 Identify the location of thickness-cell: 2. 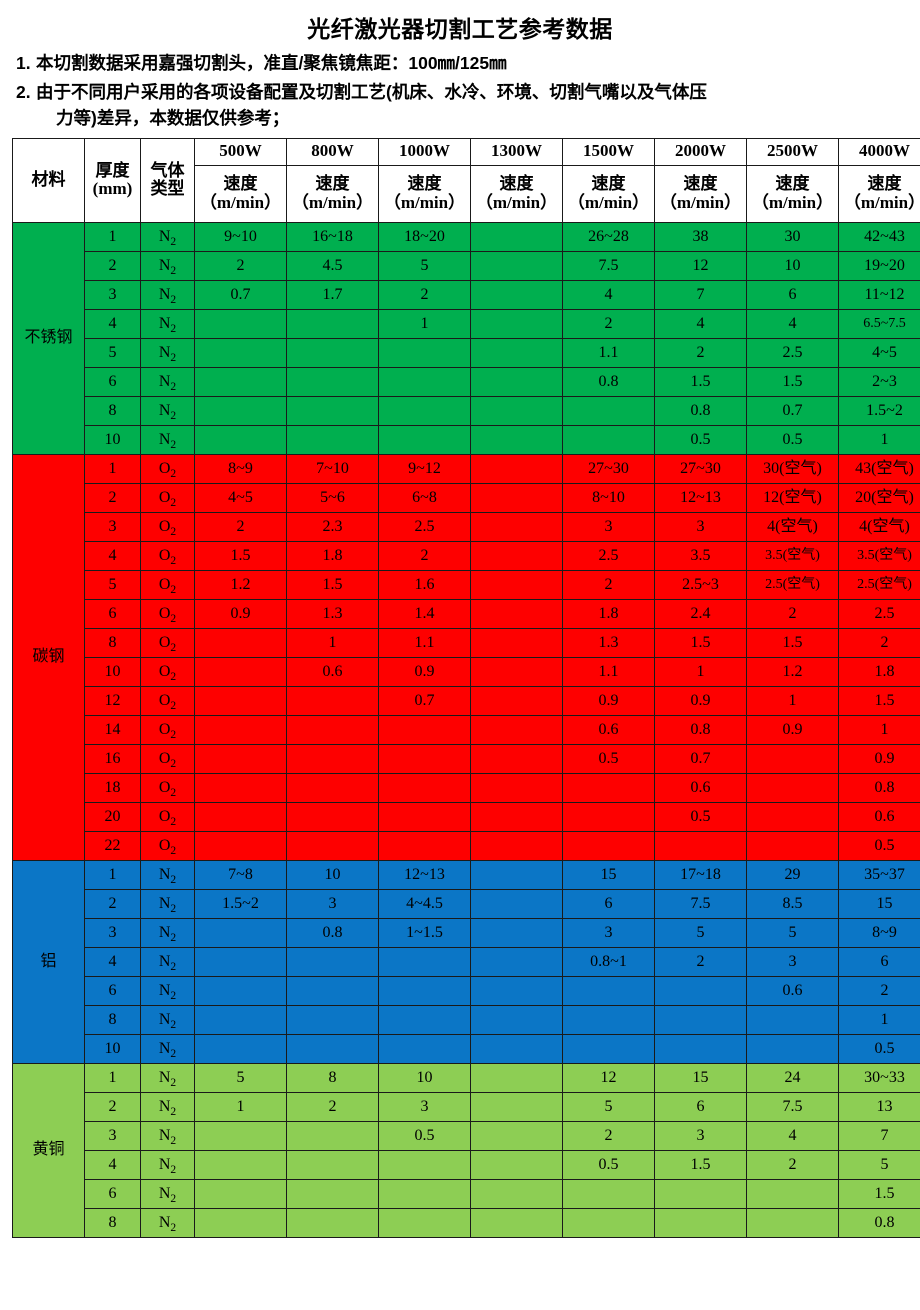
(113, 265).